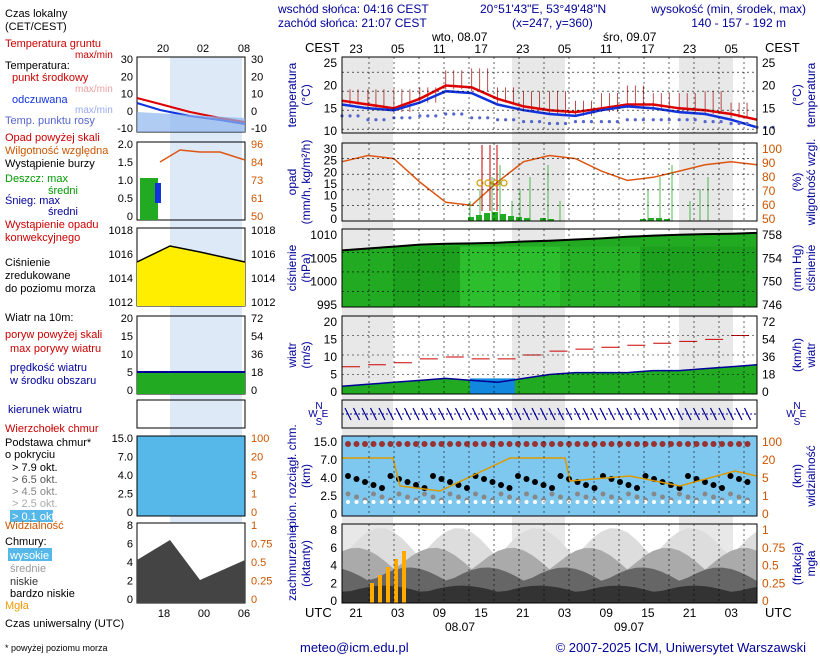 This screenshot has width=820, height=665. I want to click on pressure-line, so click(549, 241).